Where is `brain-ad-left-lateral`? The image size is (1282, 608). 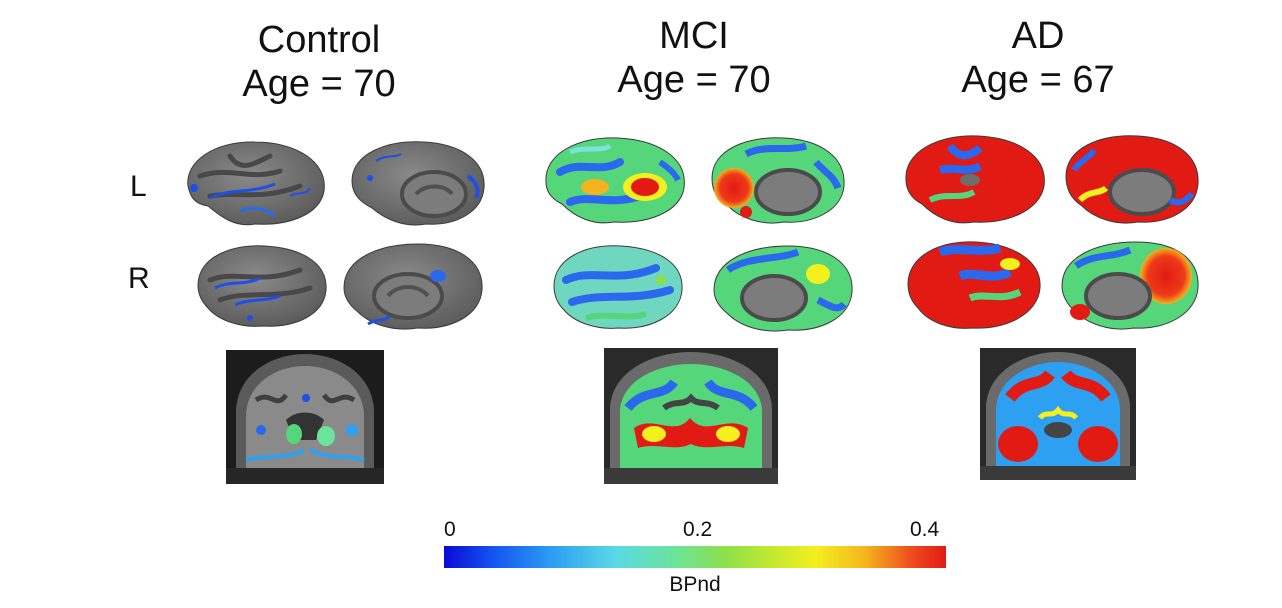 brain-ad-left-lateral is located at coordinates (975, 179).